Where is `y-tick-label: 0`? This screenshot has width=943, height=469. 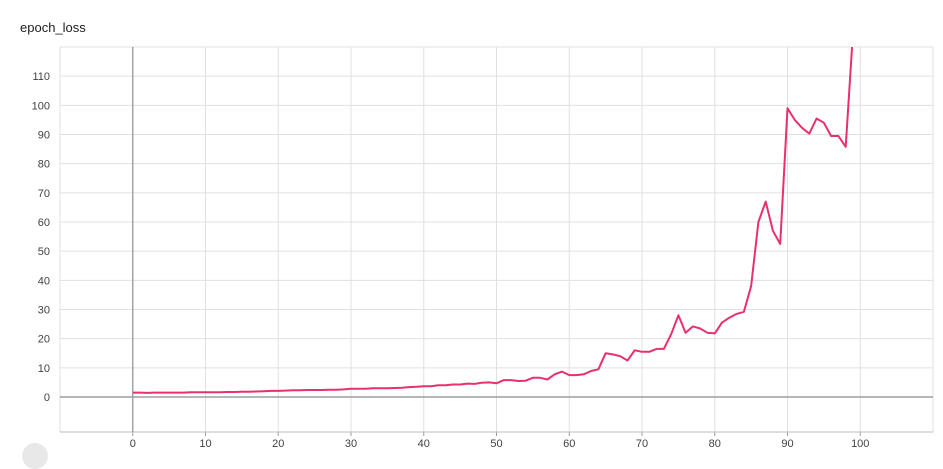
y-tick-label: 0 is located at coordinates (47, 398).